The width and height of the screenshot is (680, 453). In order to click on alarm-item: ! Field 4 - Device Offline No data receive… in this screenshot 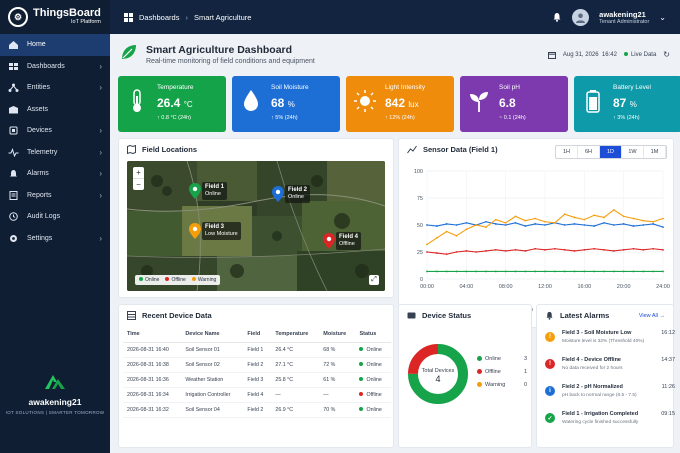, I will do `click(610, 368)`.